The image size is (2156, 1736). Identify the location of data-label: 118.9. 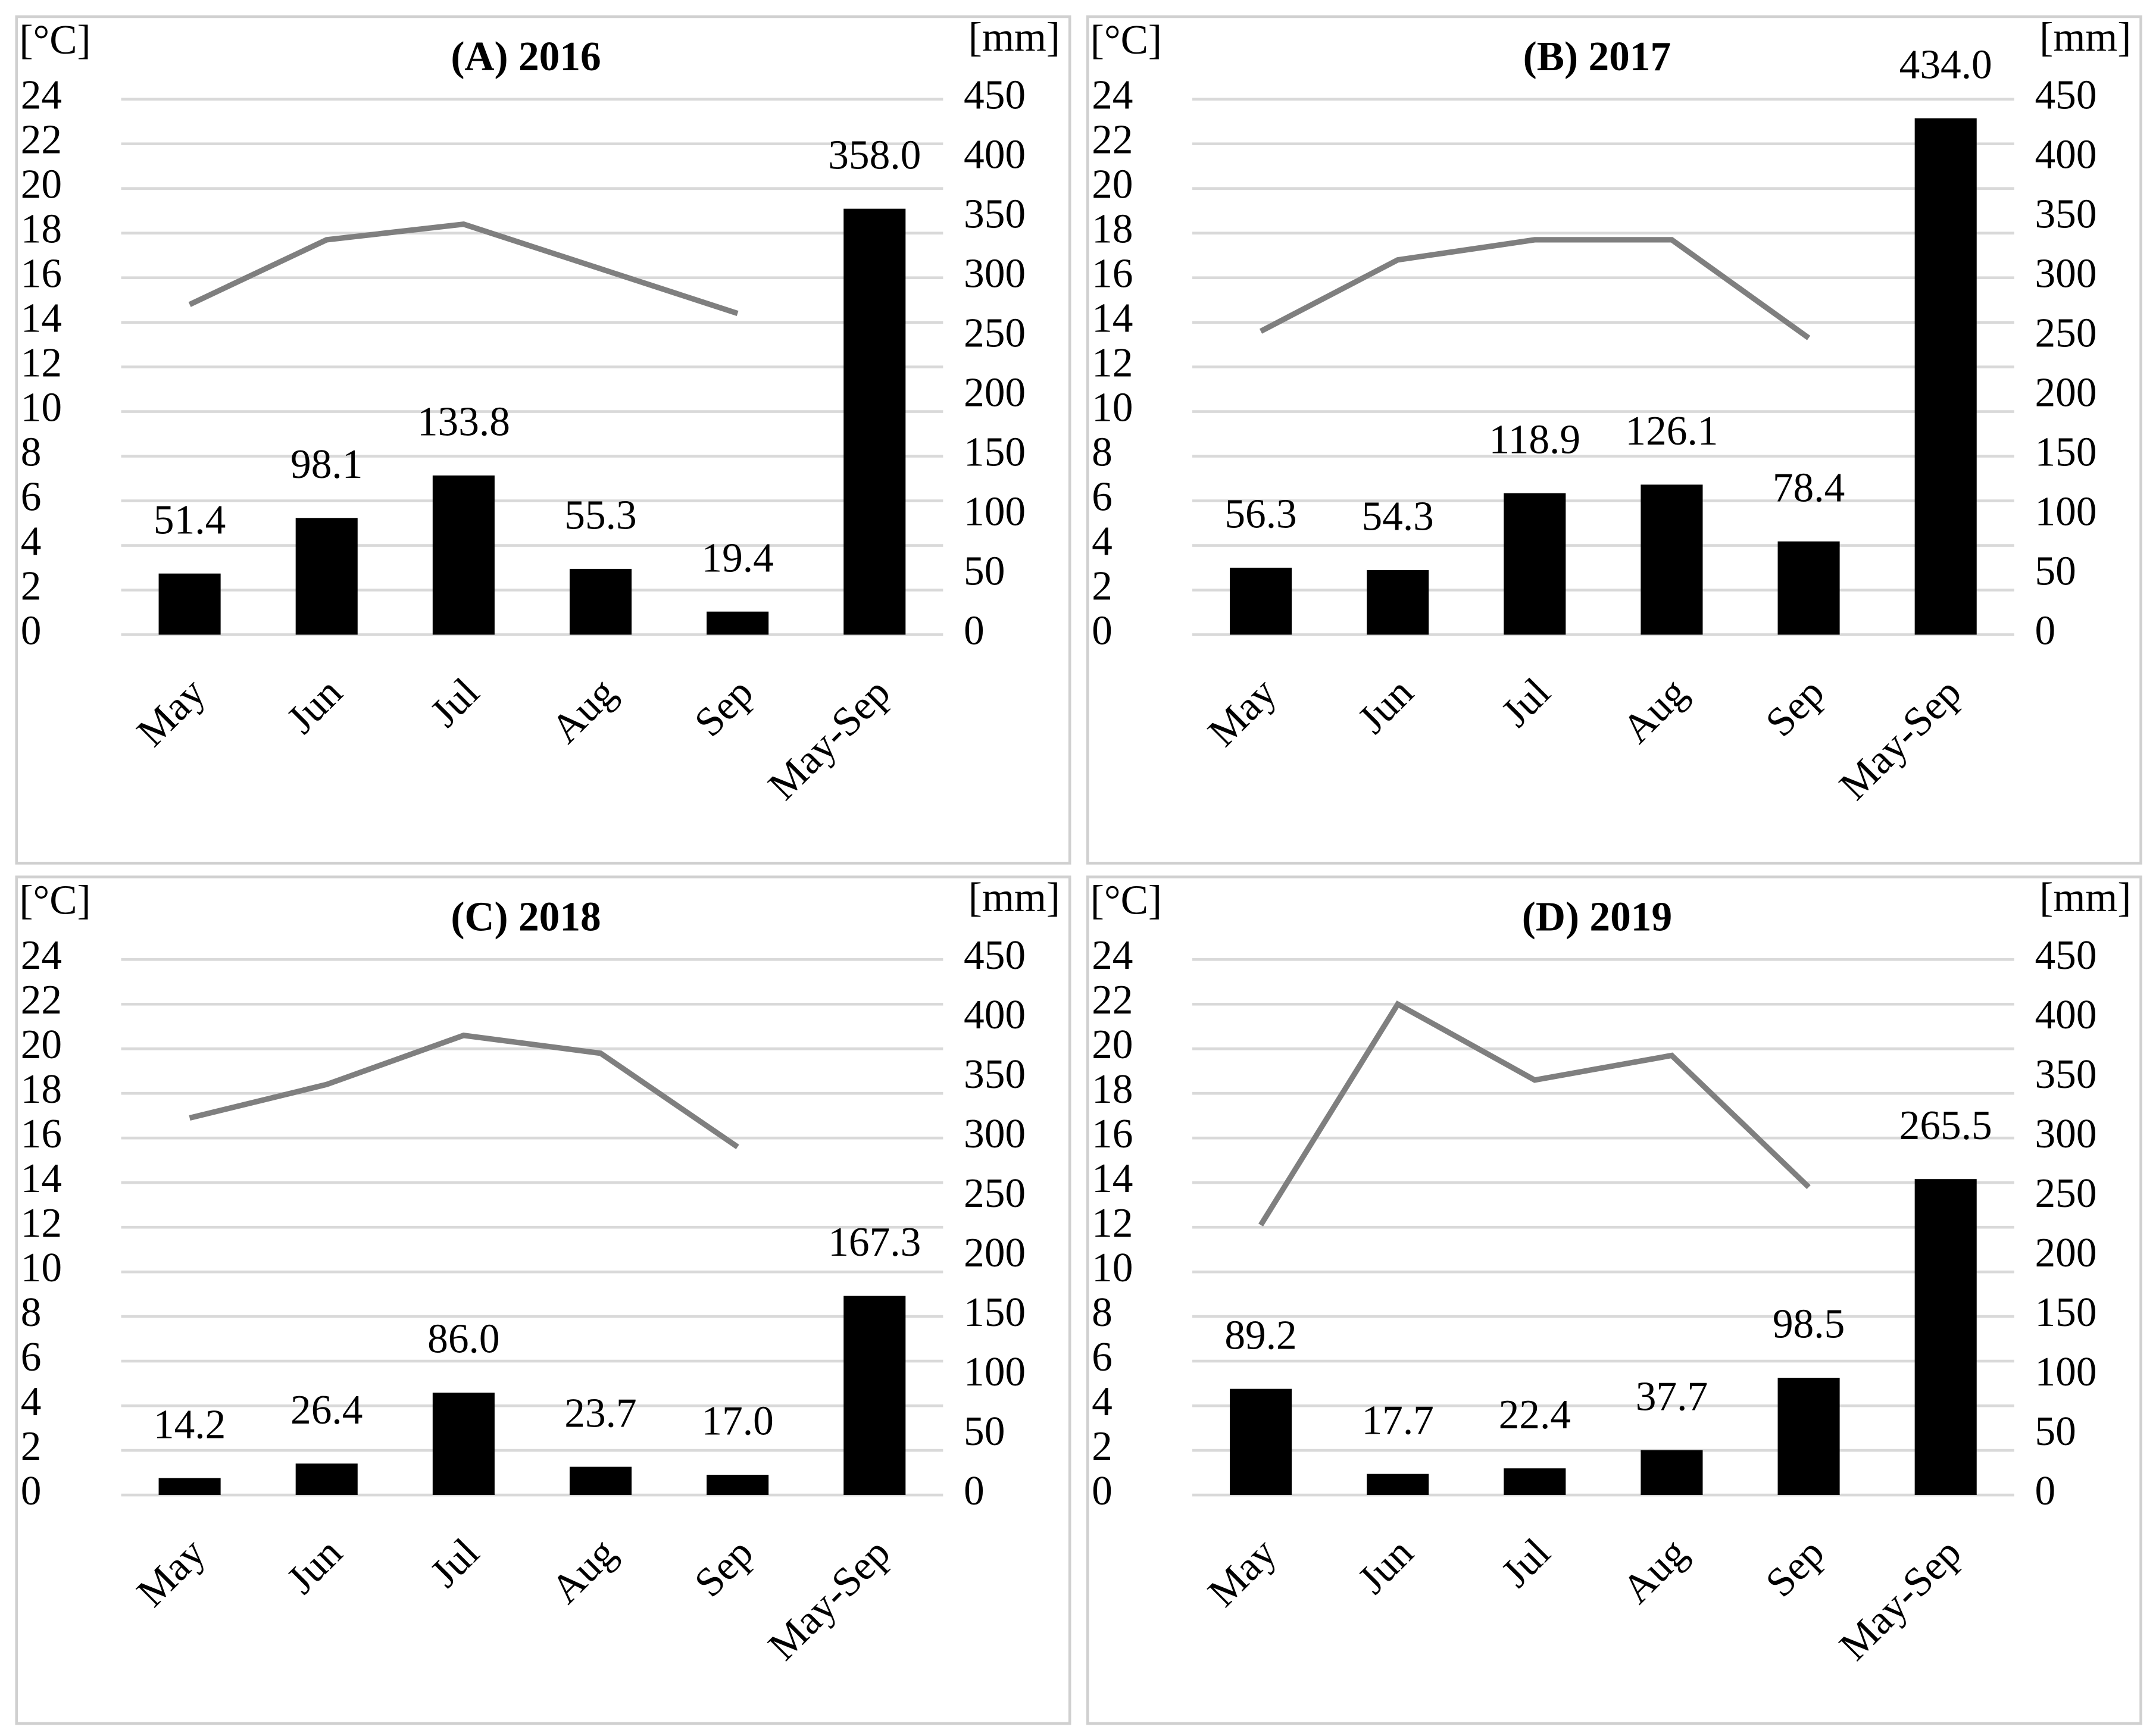
(1535, 440).